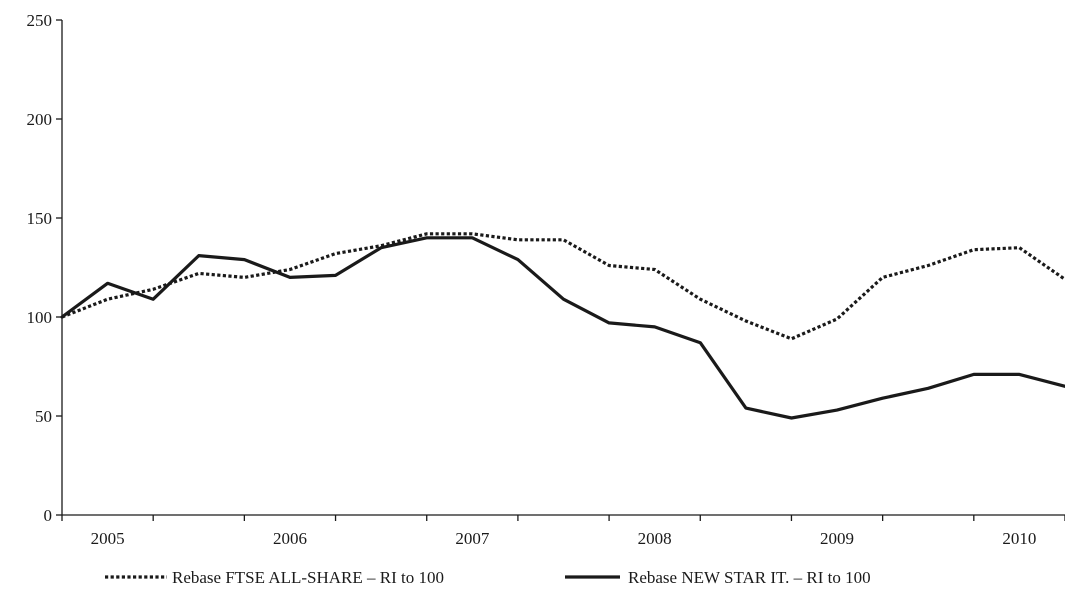  What do you see at coordinates (472, 538) in the screenshot?
I see `x-tick-label: 2007` at bounding box center [472, 538].